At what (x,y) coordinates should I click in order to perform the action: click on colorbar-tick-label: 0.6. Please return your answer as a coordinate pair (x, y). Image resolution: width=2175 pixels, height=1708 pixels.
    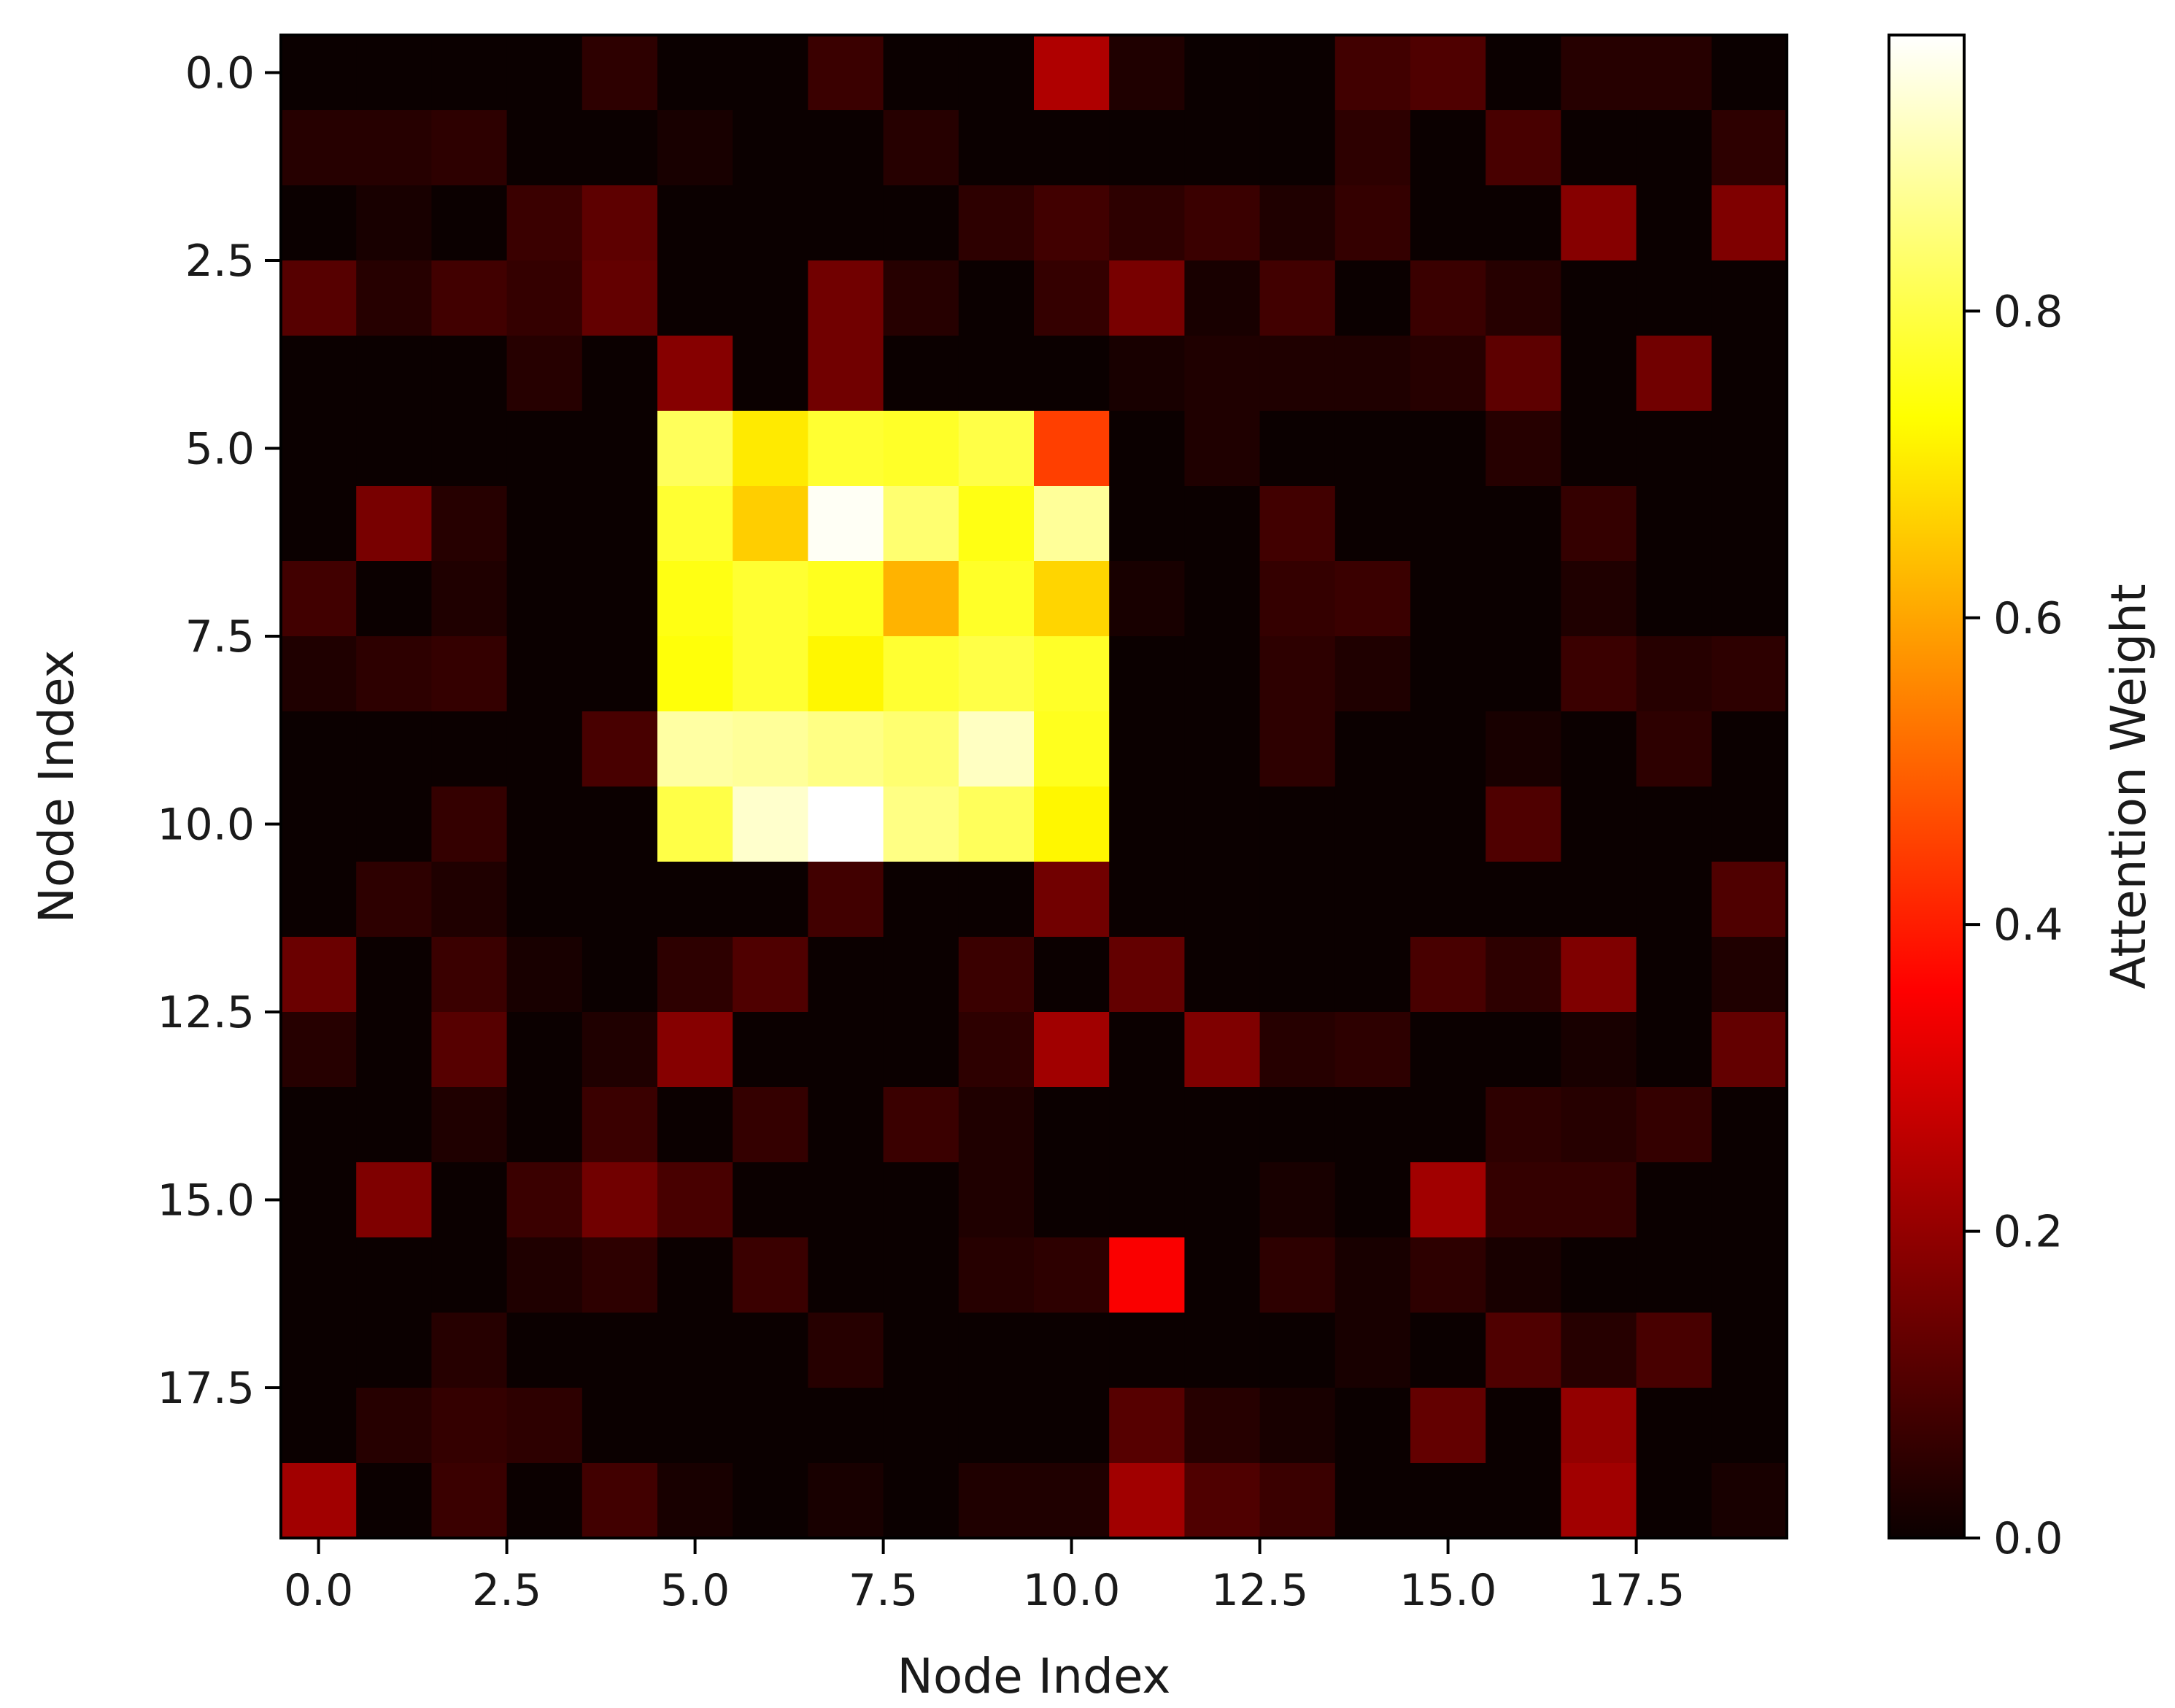
    Looking at the image, I should click on (2028, 618).